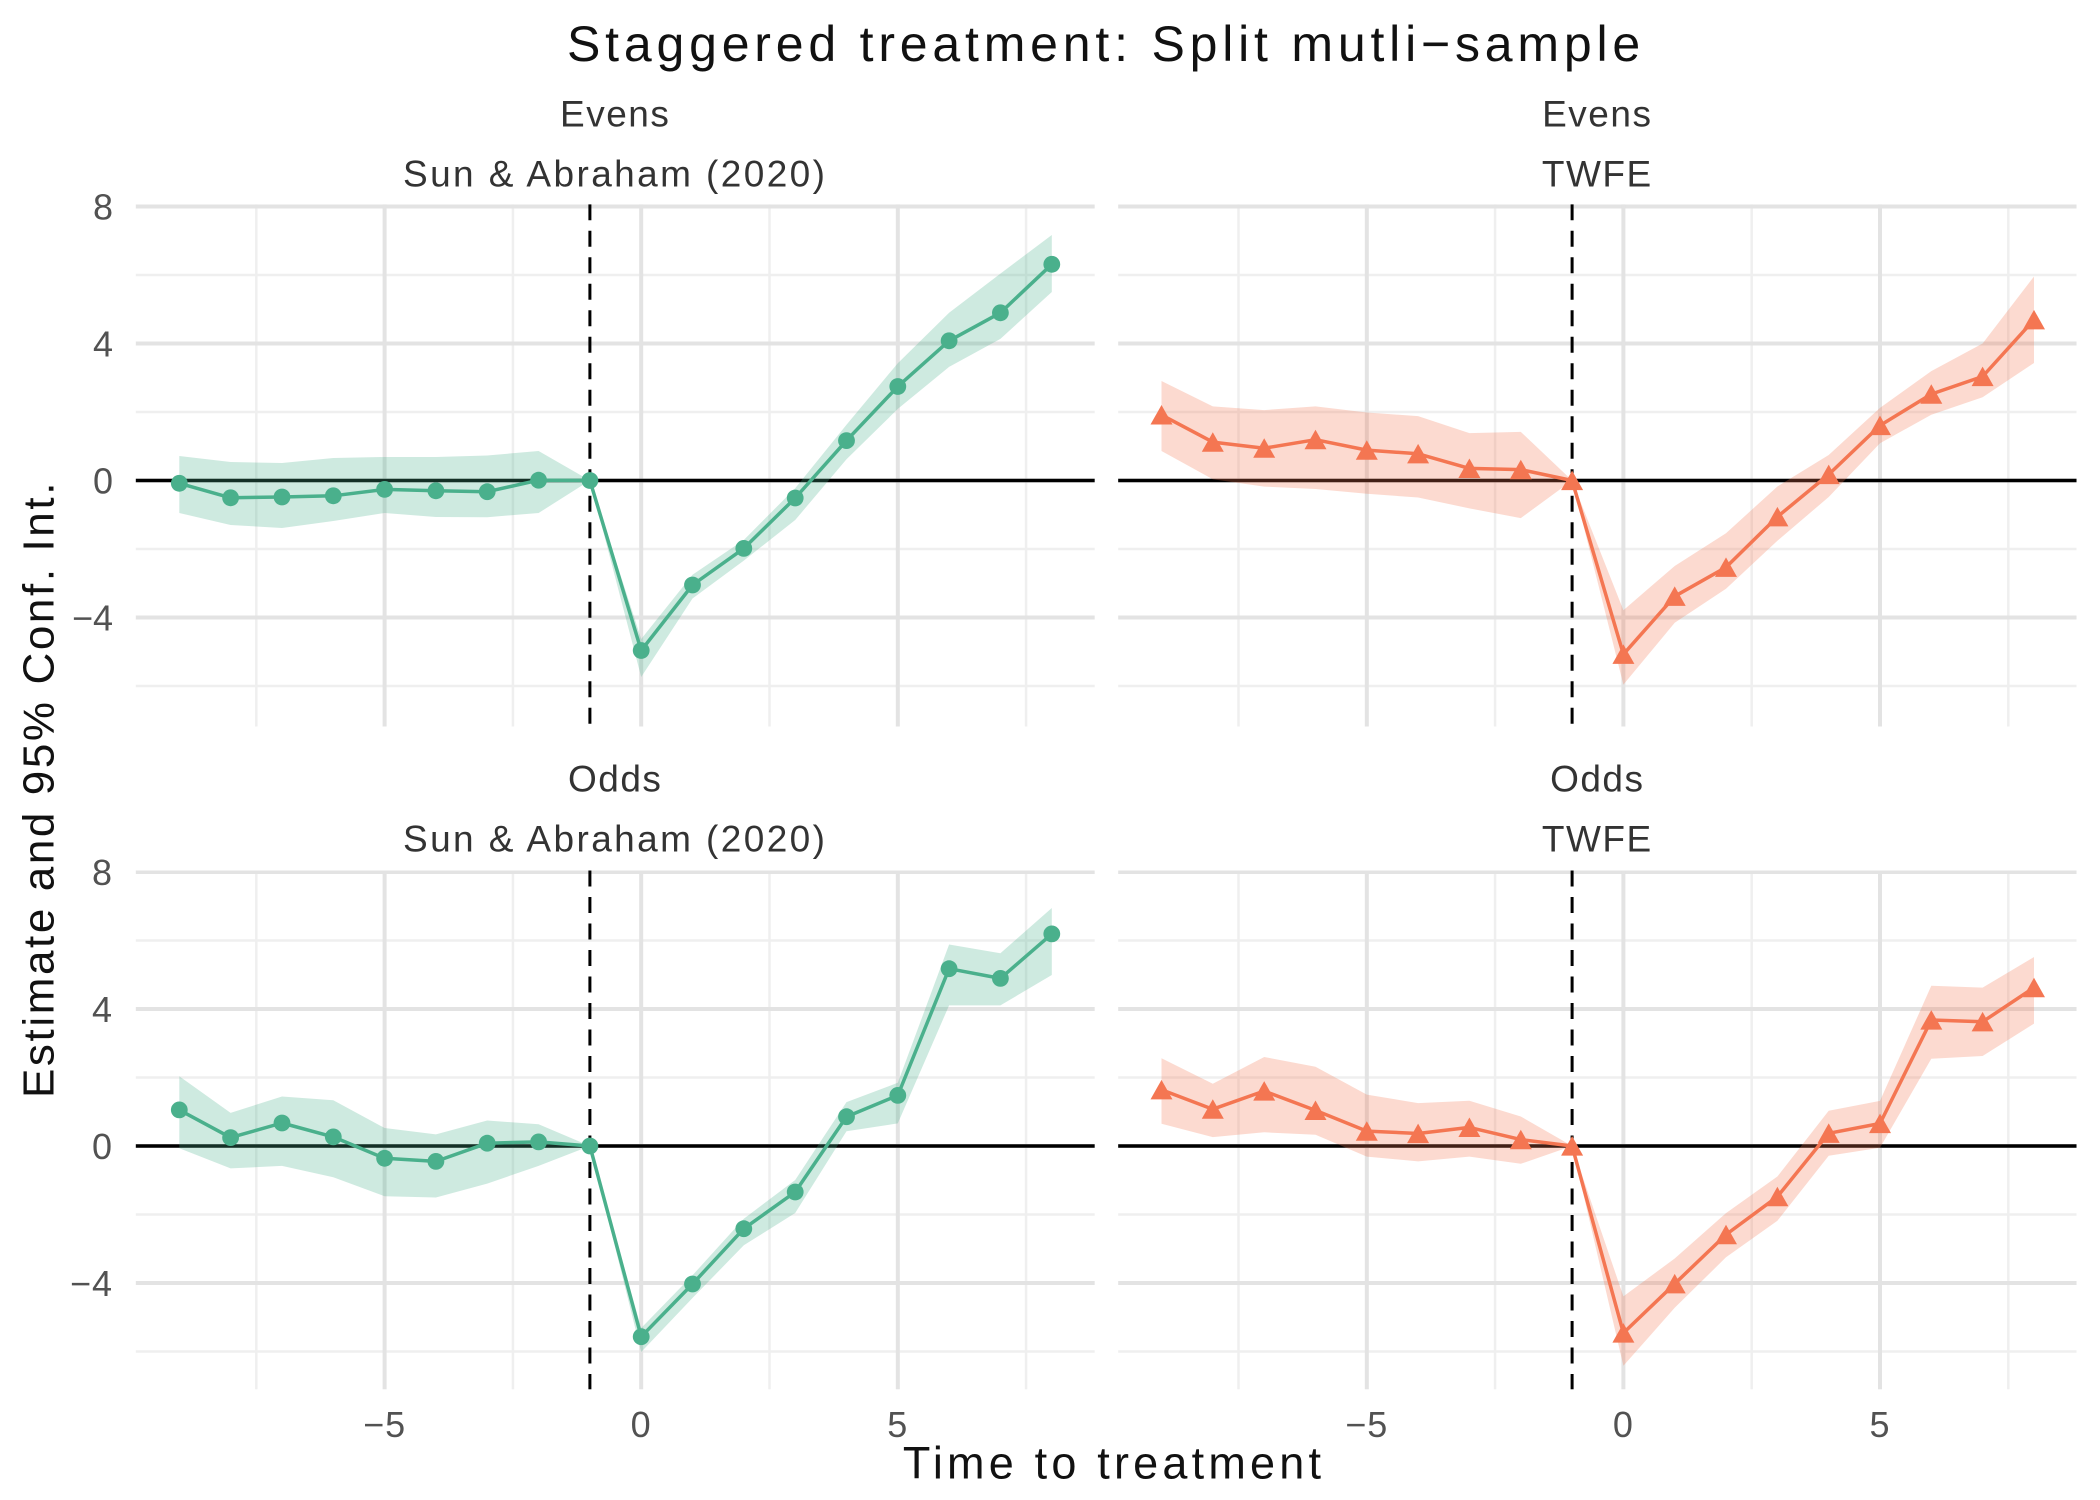 Image resolution: width=2100 pixels, height=1500 pixels. What do you see at coordinates (39, 789) in the screenshot?
I see `svg-text: Estimate and 95% Conf. Int.` at bounding box center [39, 789].